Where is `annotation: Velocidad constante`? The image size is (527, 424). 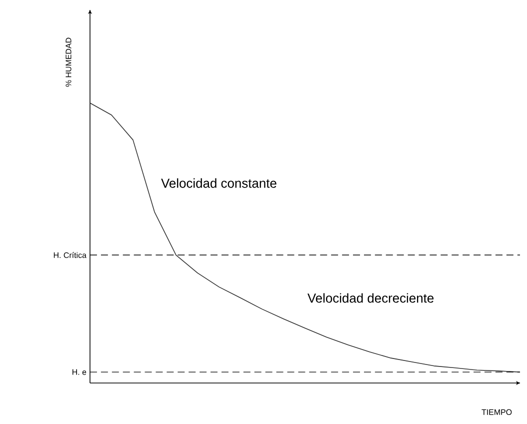 annotation: Velocidad constante is located at coordinates (218, 183).